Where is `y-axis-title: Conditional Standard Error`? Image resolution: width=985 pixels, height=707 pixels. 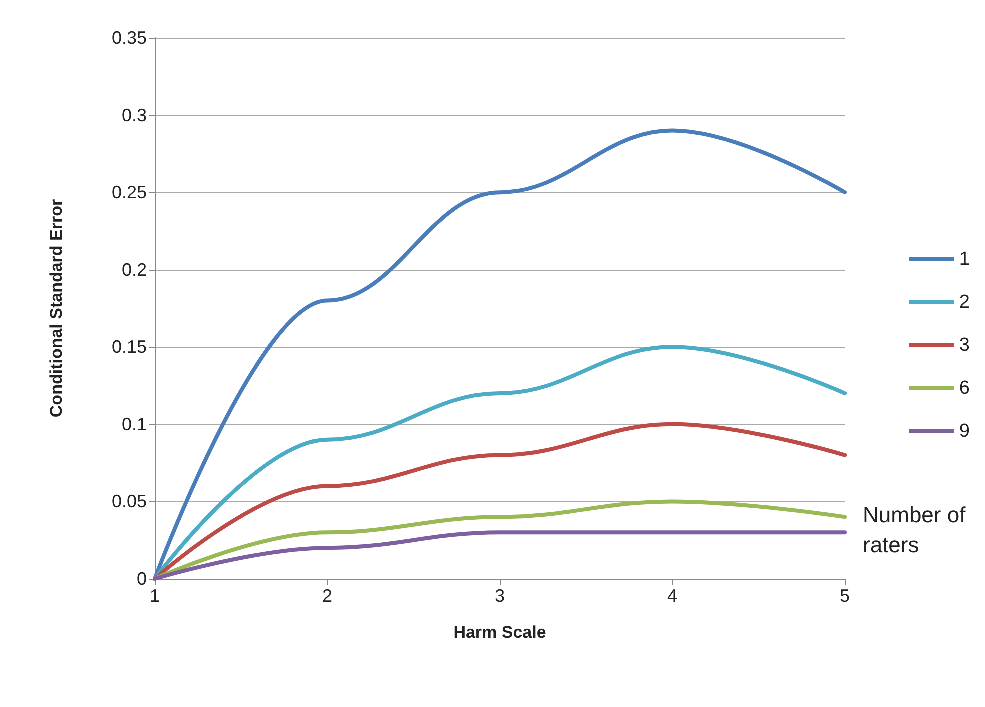
y-axis-title: Conditional Standard Error is located at coordinates (56, 308).